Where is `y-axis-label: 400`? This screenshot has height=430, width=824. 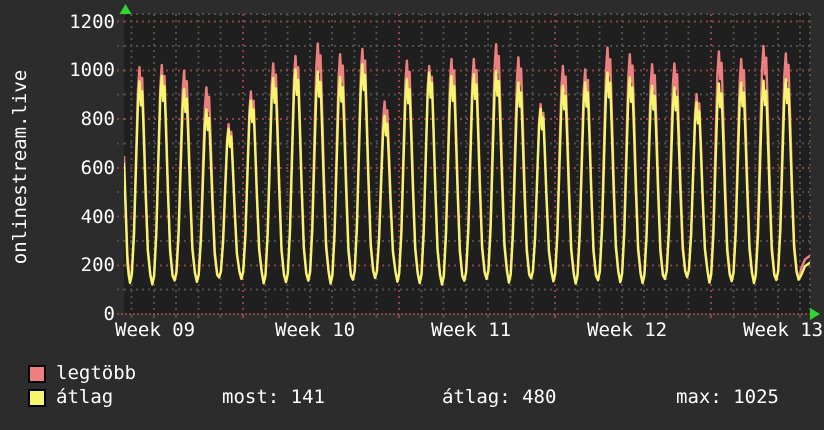
y-axis-label: 400 is located at coordinates (97, 216).